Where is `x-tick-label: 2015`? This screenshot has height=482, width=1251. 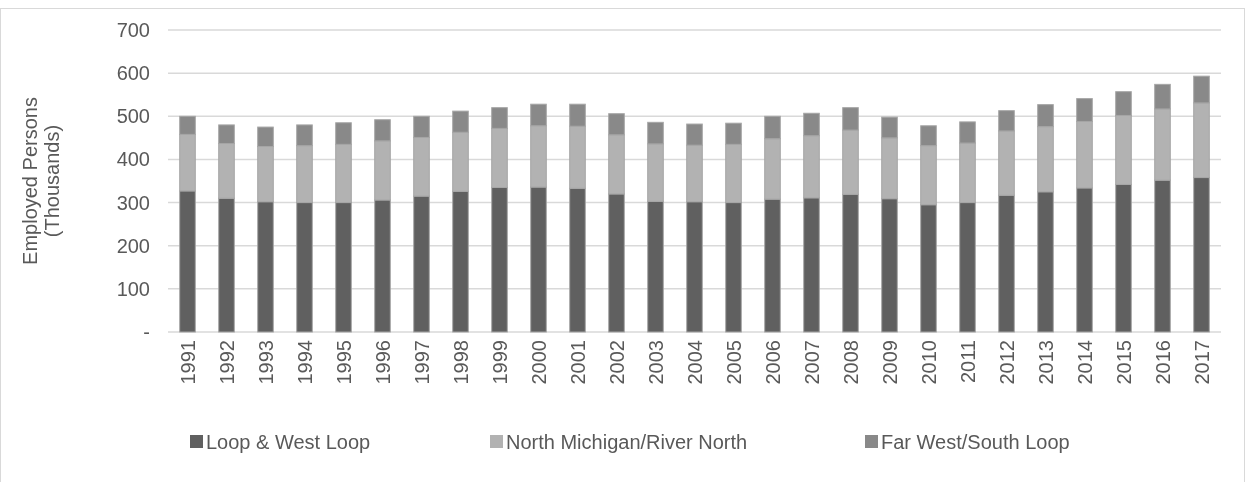
x-tick-label: 2015 is located at coordinates (1123, 362).